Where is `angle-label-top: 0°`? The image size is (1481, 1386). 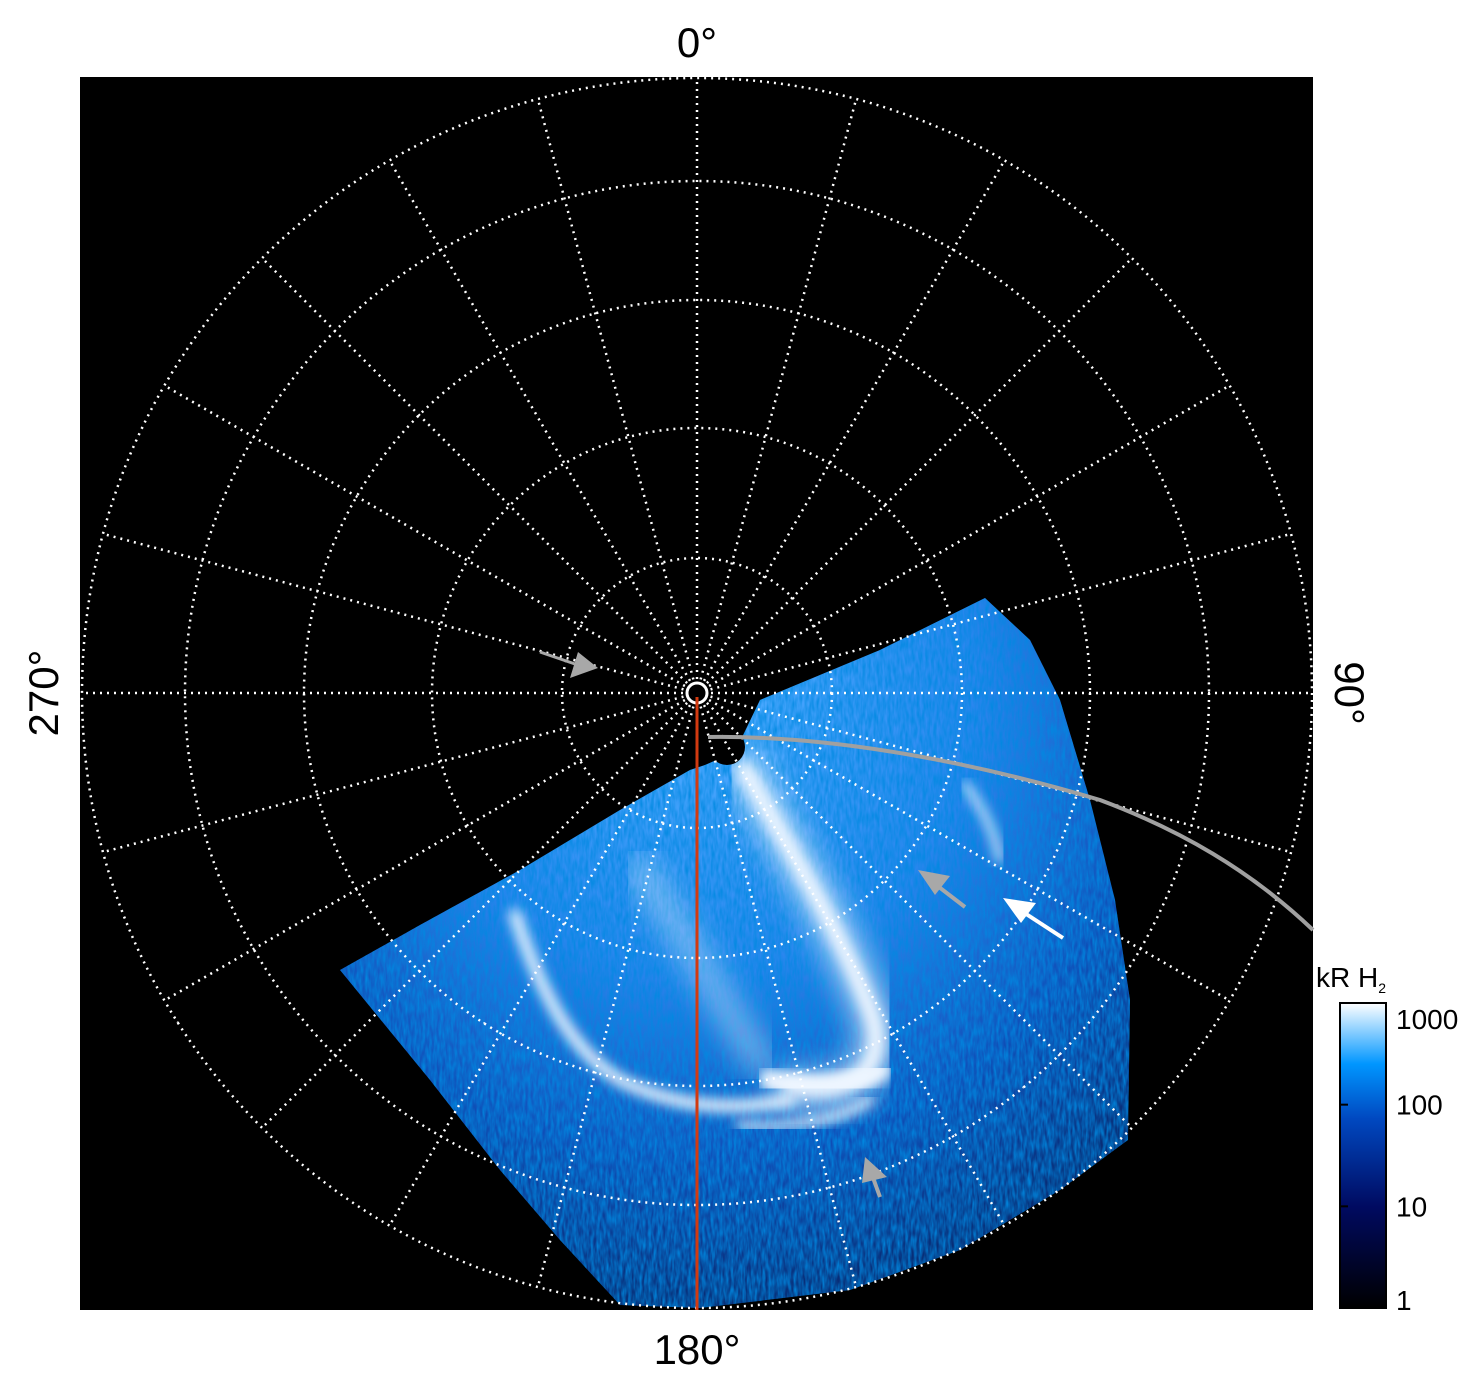
angle-label-top: 0° is located at coordinates (697, 42).